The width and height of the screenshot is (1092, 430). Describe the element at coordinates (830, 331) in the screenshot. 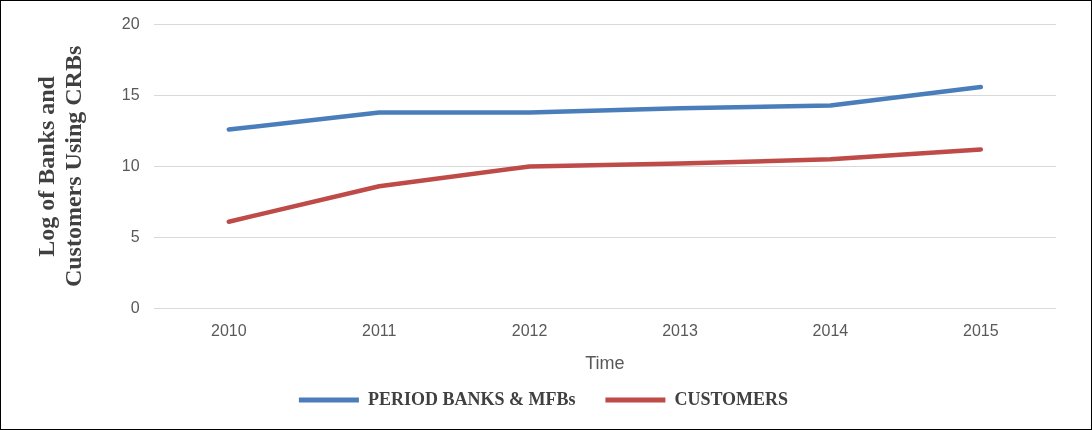

I see `x-tick-label: 2014` at that location.